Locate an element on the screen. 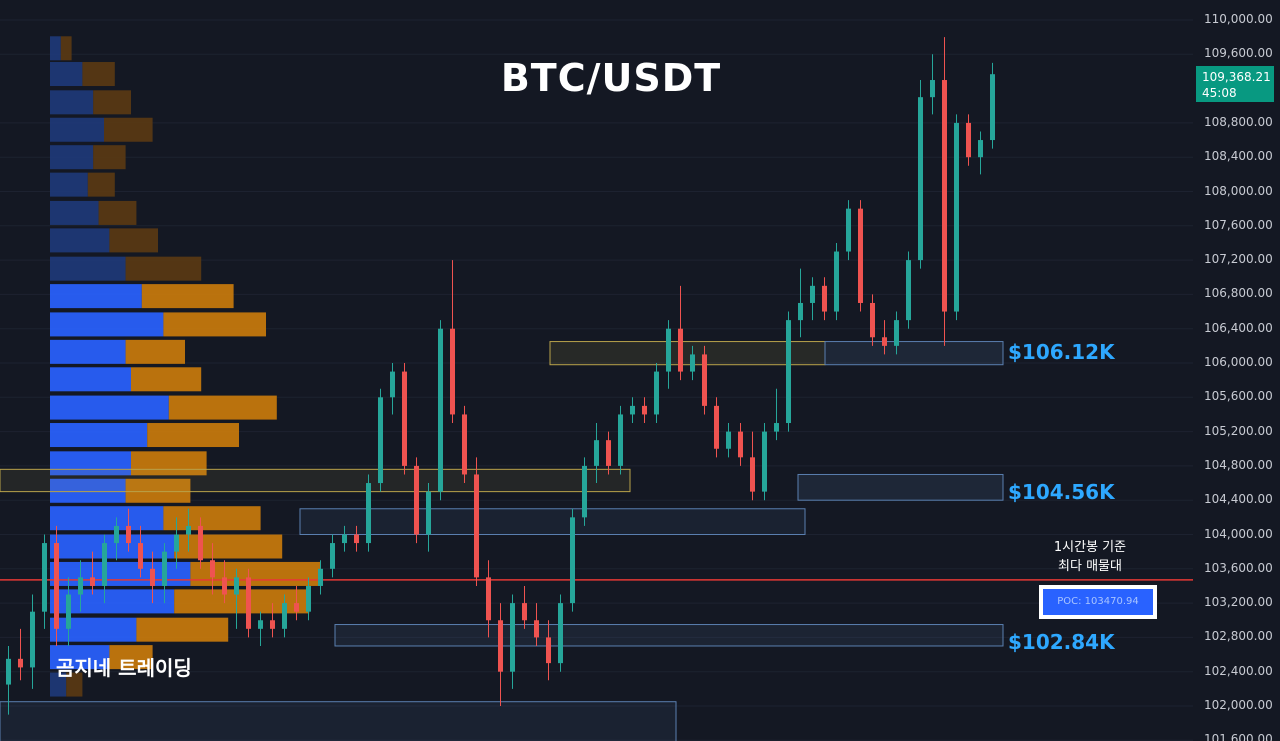  zone-104k-yellow is located at coordinates (315, 480).